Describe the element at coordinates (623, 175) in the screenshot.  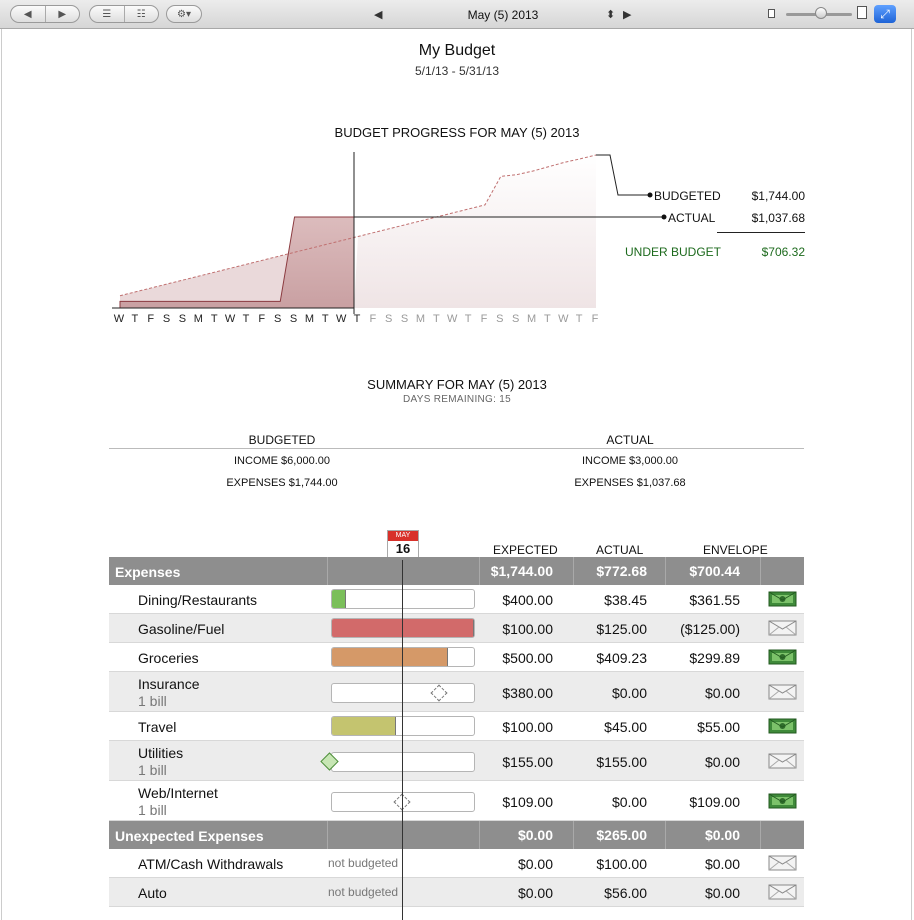
I see `budgeted-connector` at that location.